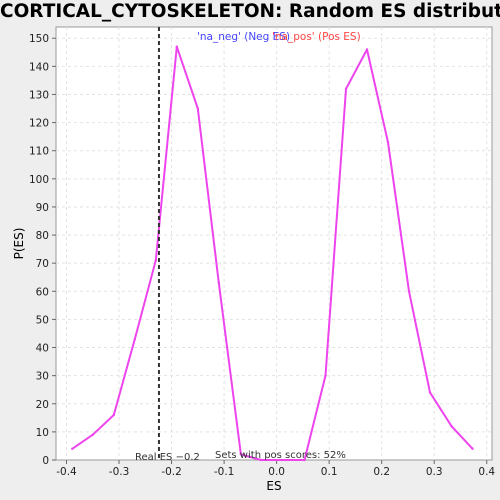  Describe the element at coordinates (329, 472) in the screenshot. I see `x-tick-label: 0.1` at that location.